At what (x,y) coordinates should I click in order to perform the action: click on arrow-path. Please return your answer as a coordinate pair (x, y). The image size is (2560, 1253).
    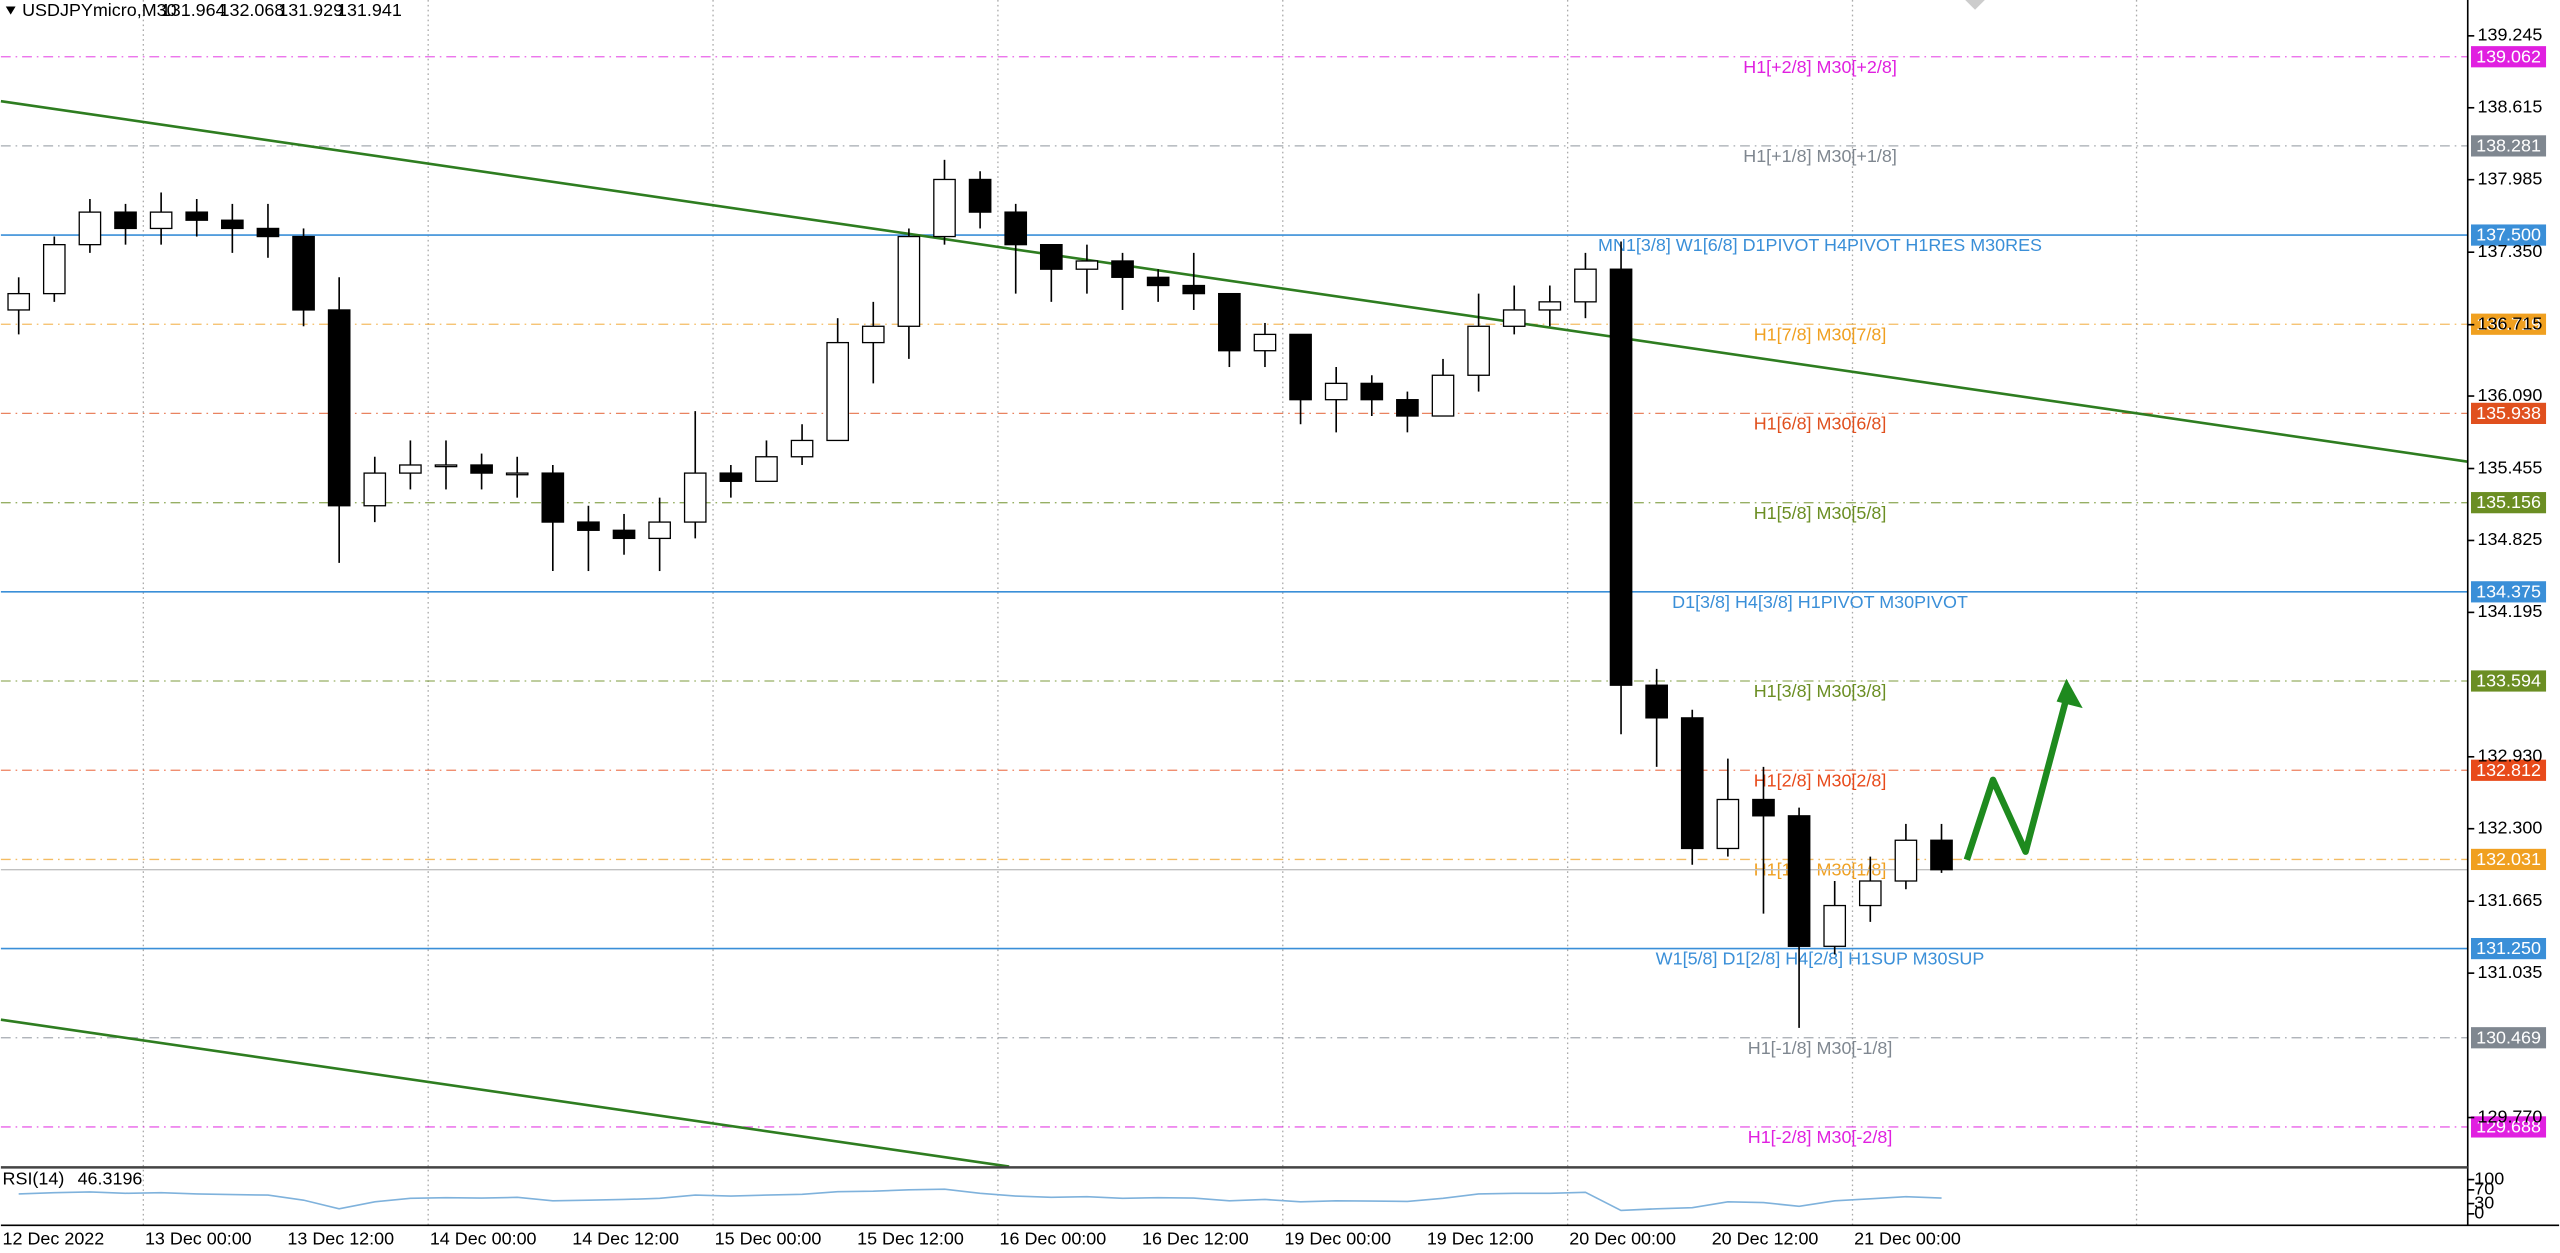
    Looking at the image, I should click on (2016, 779).